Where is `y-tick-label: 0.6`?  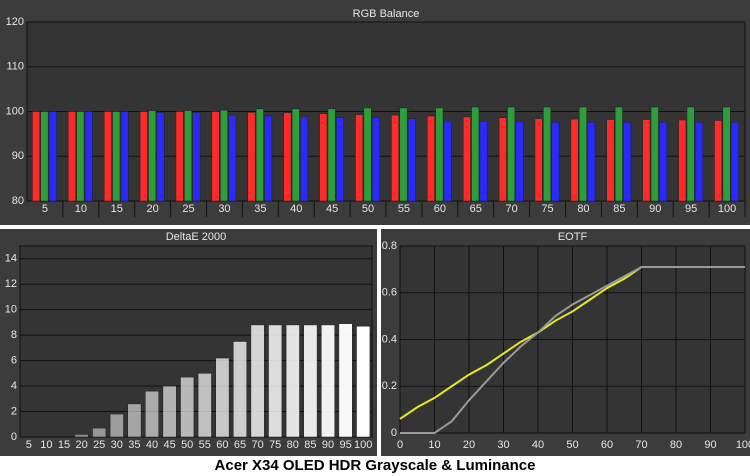
y-tick-label: 0.6 is located at coordinates (389, 293).